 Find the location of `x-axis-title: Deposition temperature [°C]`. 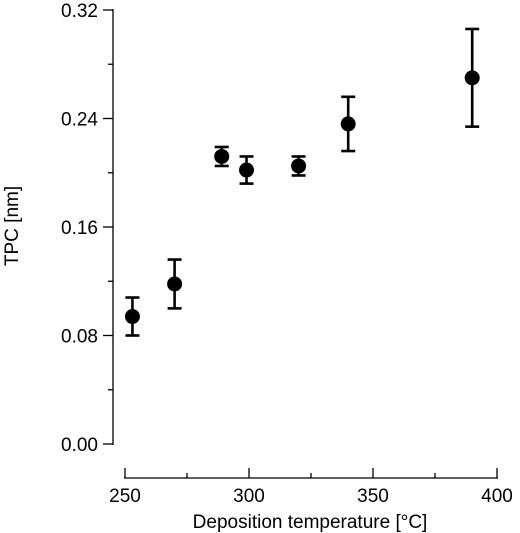

x-axis-title: Deposition temperature [°C] is located at coordinates (310, 522).